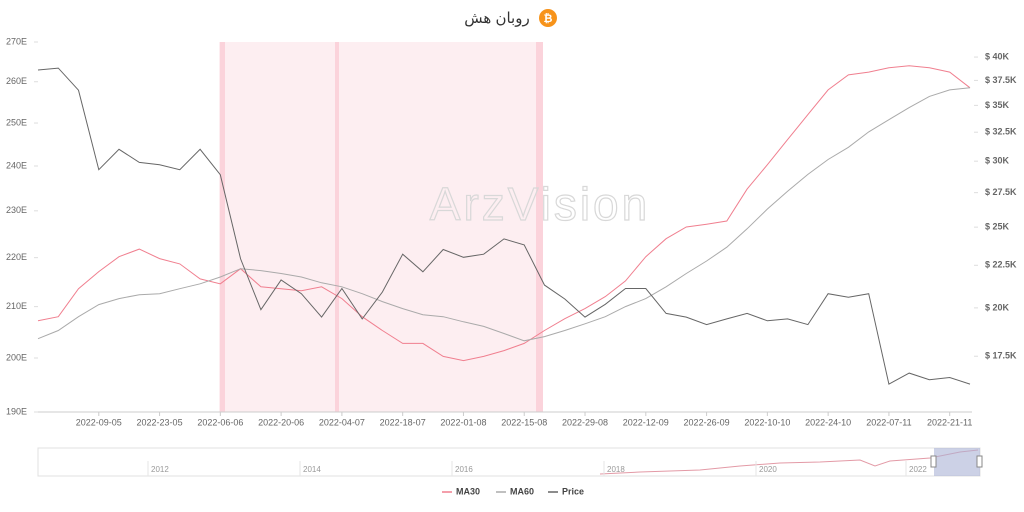  What do you see at coordinates (997, 227) in the screenshot?
I see `y2-tick-label: $ 25K` at bounding box center [997, 227].